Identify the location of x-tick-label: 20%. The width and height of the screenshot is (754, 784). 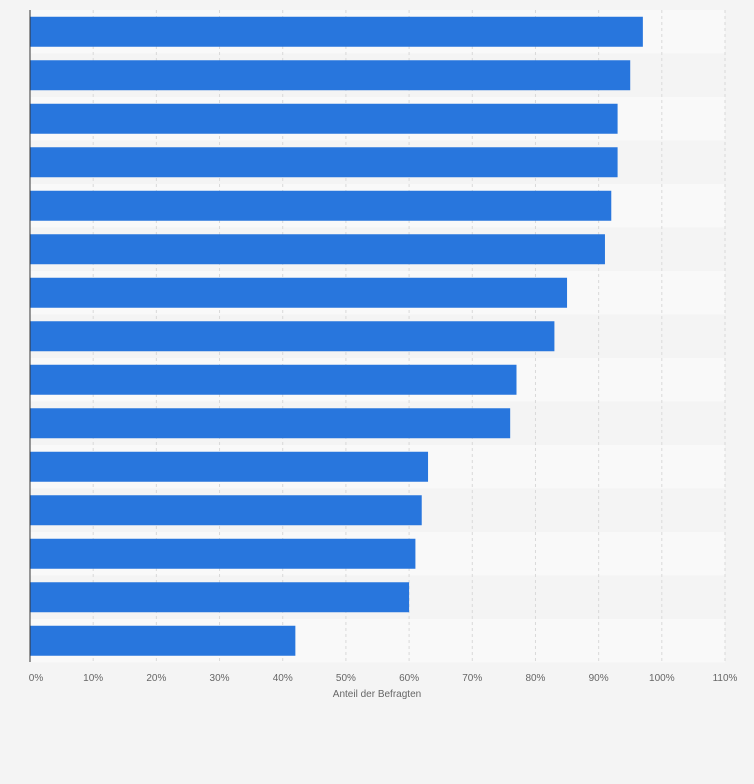
(156, 678).